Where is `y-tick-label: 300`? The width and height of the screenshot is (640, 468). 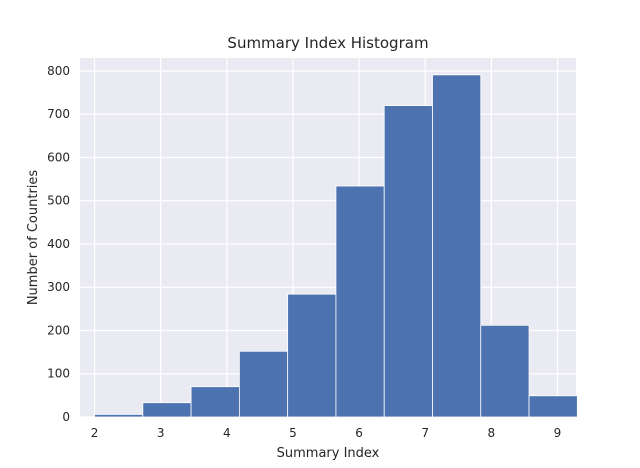
y-tick-label: 300 is located at coordinates (58, 287).